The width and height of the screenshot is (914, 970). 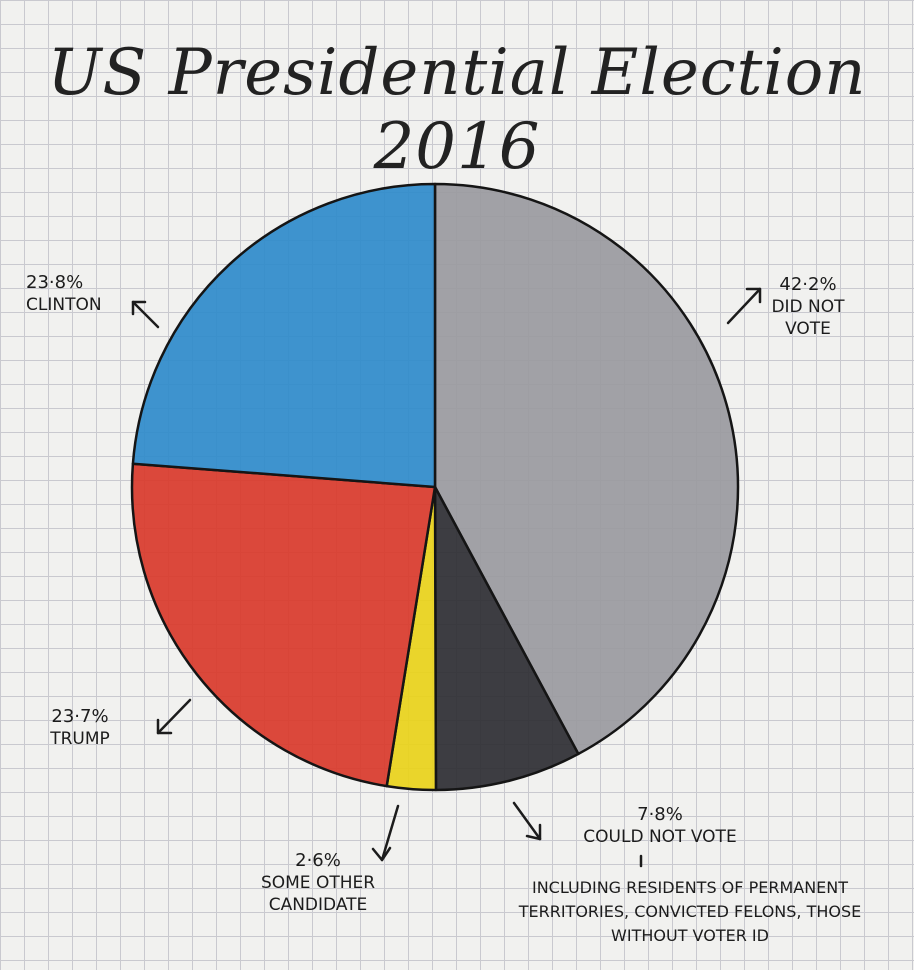 What do you see at coordinates (808, 318) in the screenshot?
I see `label-did-not-vote-name: DID NOT VOTE` at bounding box center [808, 318].